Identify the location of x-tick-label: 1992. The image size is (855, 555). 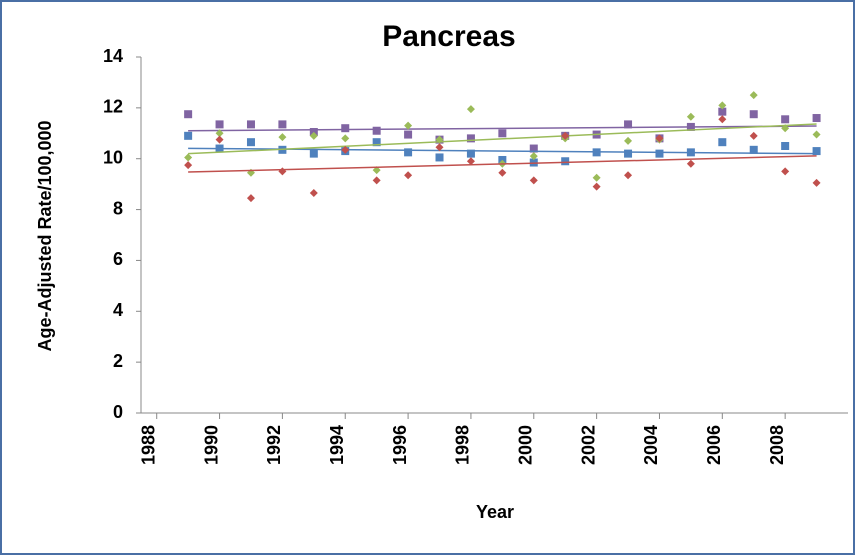
(274, 445).